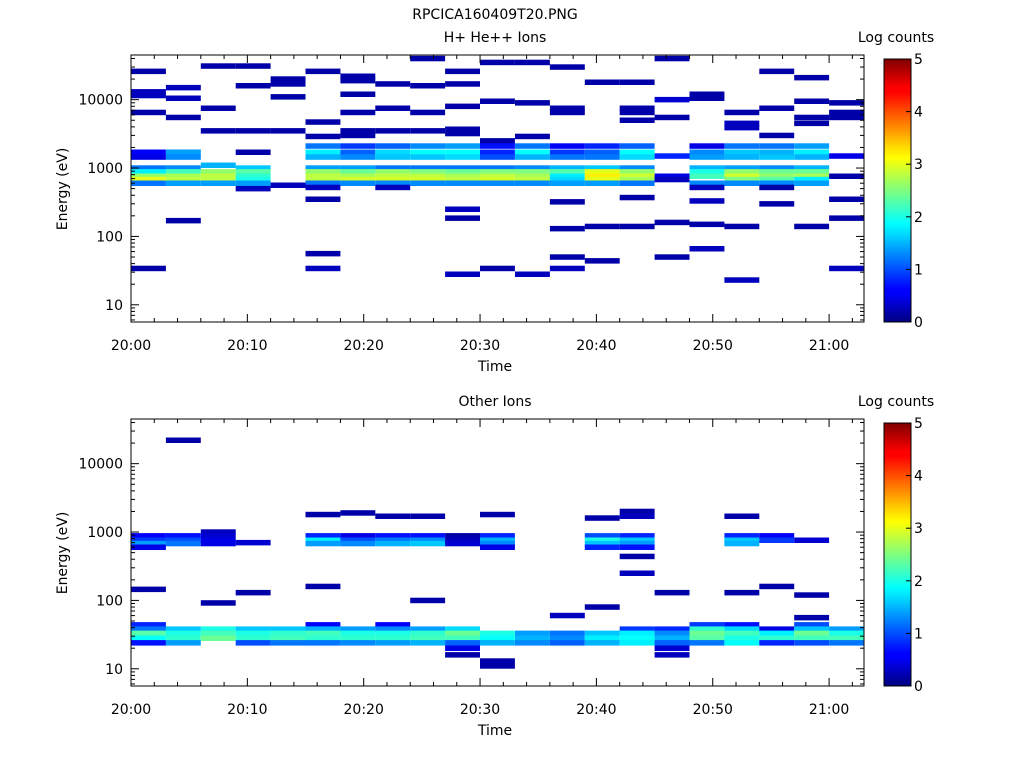  Describe the element at coordinates (596, 710) in the screenshot. I see `x-tick-label: 20:40` at that location.